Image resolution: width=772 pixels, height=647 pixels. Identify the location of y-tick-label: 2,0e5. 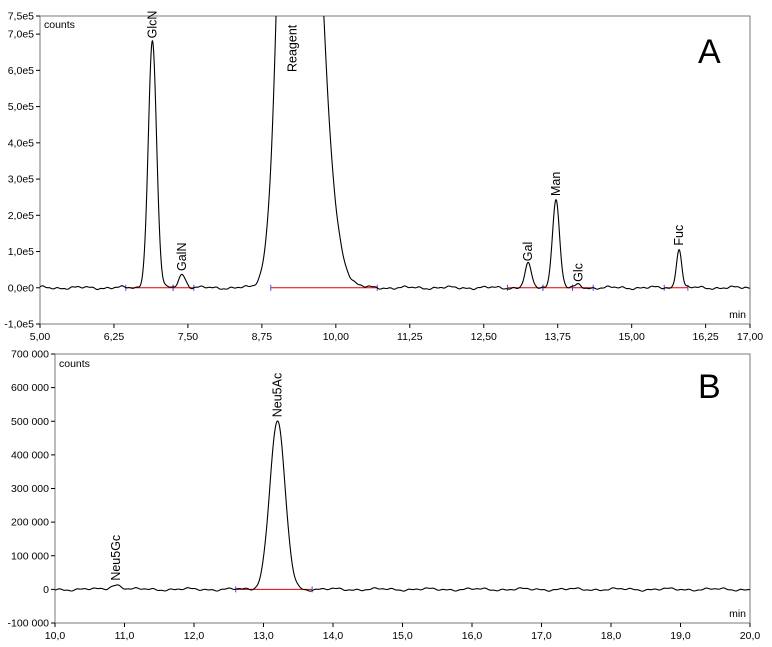
(21, 216).